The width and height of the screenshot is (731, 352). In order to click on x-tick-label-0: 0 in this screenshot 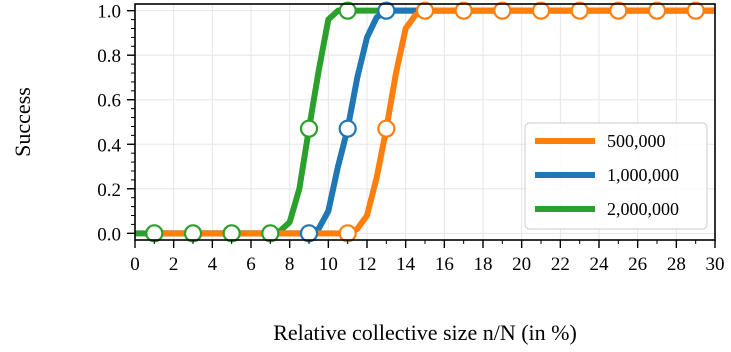, I will do `click(135, 264)`.